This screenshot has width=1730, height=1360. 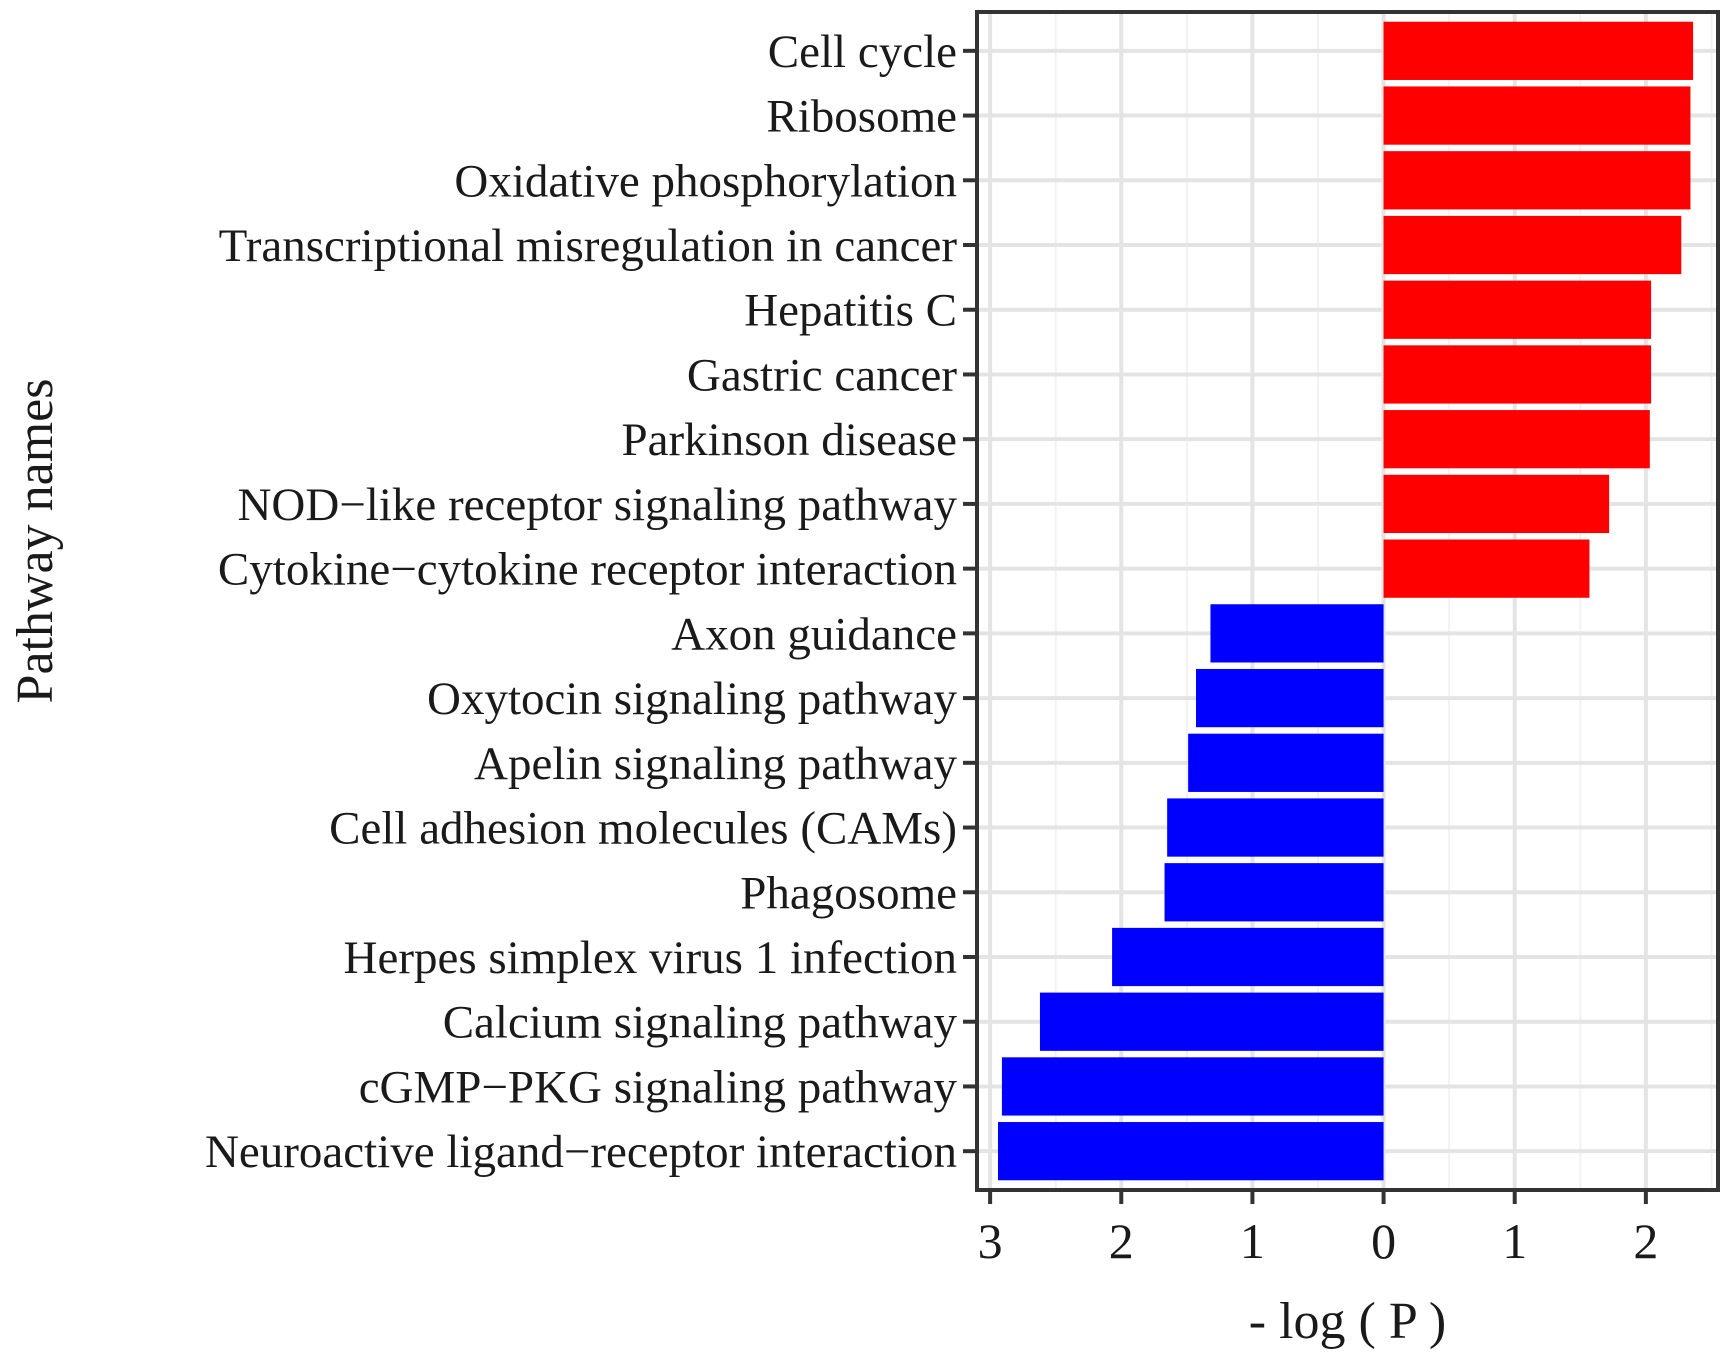 What do you see at coordinates (692, 699) in the screenshot?
I see `category-label: Oxytocin signaling pathway` at bounding box center [692, 699].